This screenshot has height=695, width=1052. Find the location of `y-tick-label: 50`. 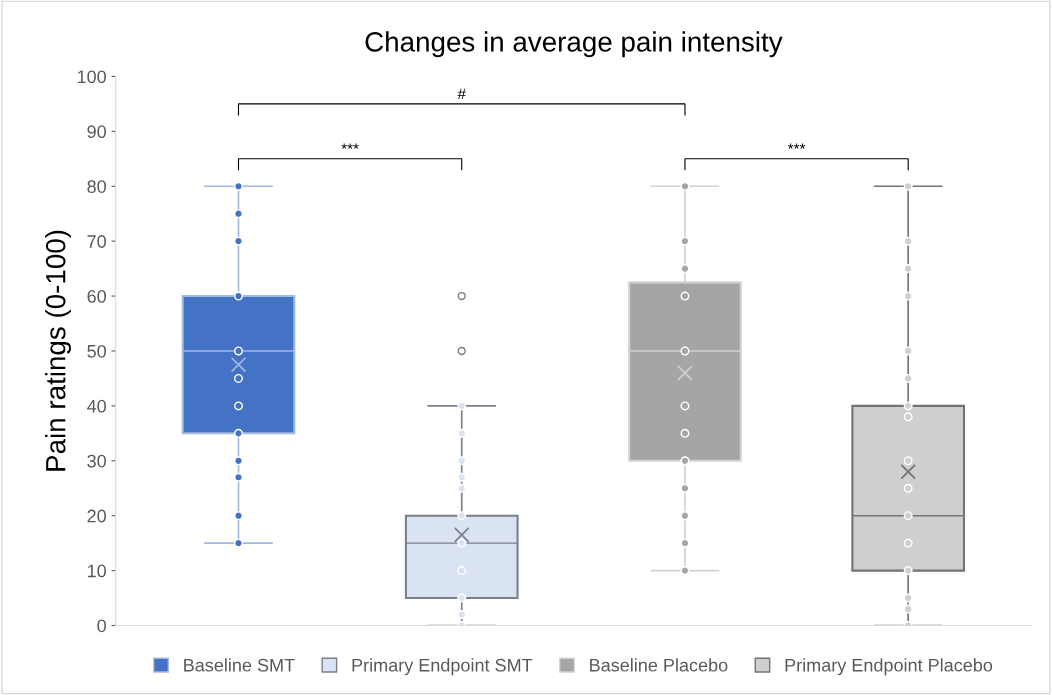

y-tick-label: 50 is located at coordinates (96, 351).